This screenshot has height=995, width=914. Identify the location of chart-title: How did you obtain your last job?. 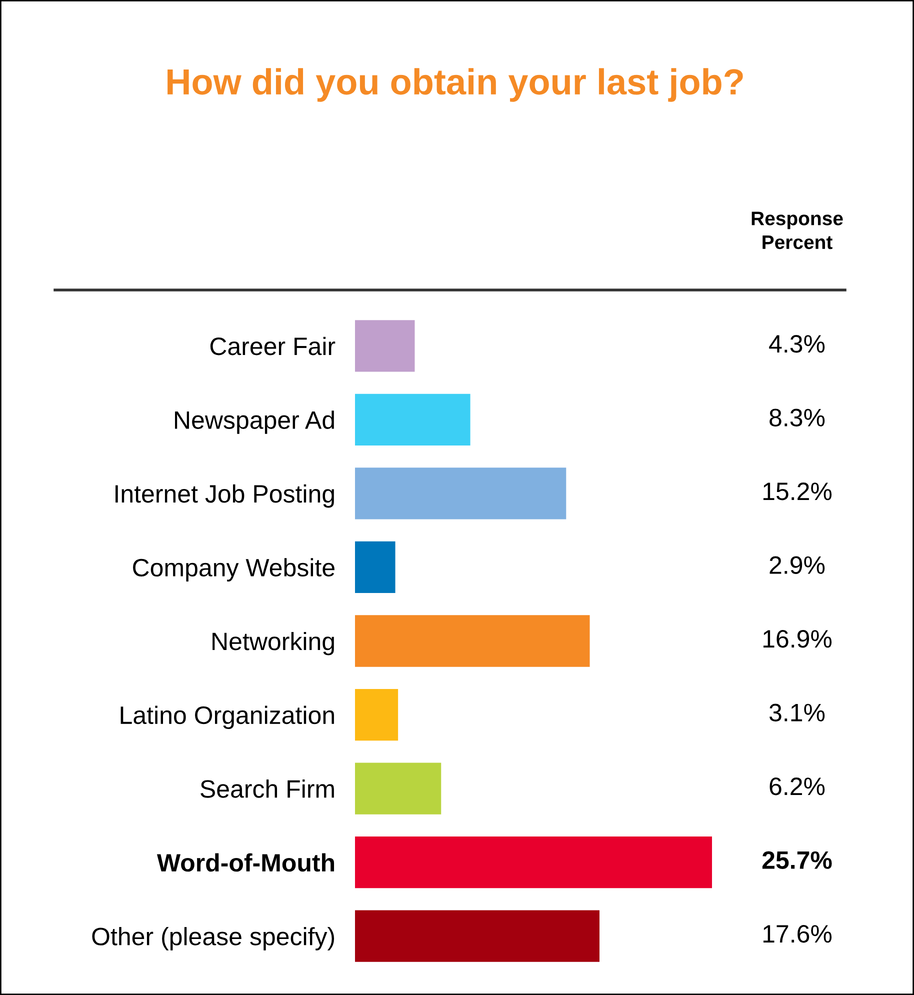
(455, 85).